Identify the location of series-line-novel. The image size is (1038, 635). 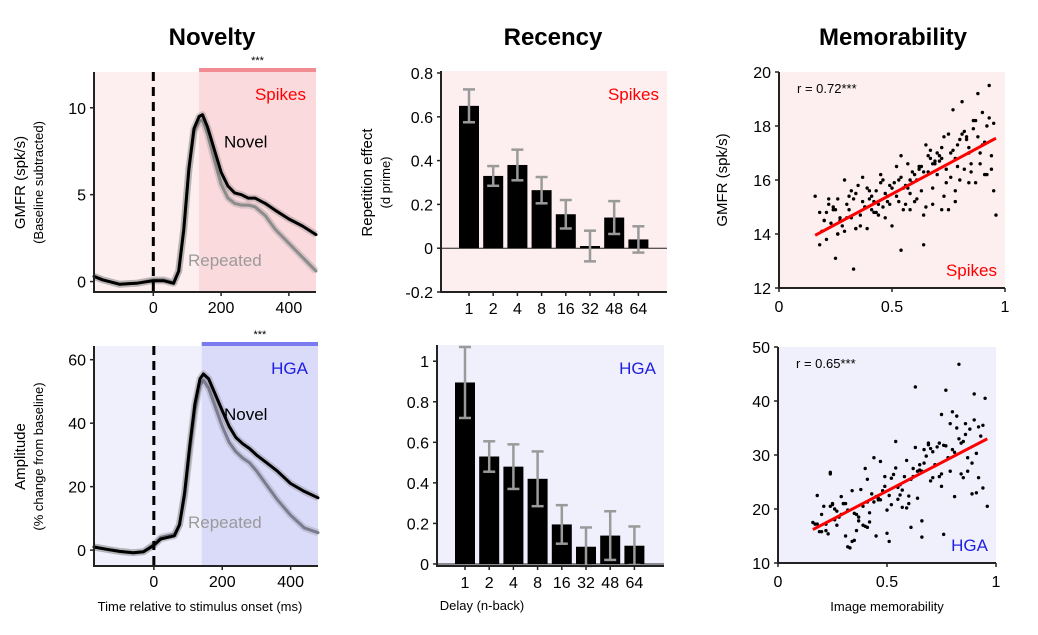
(205, 199).